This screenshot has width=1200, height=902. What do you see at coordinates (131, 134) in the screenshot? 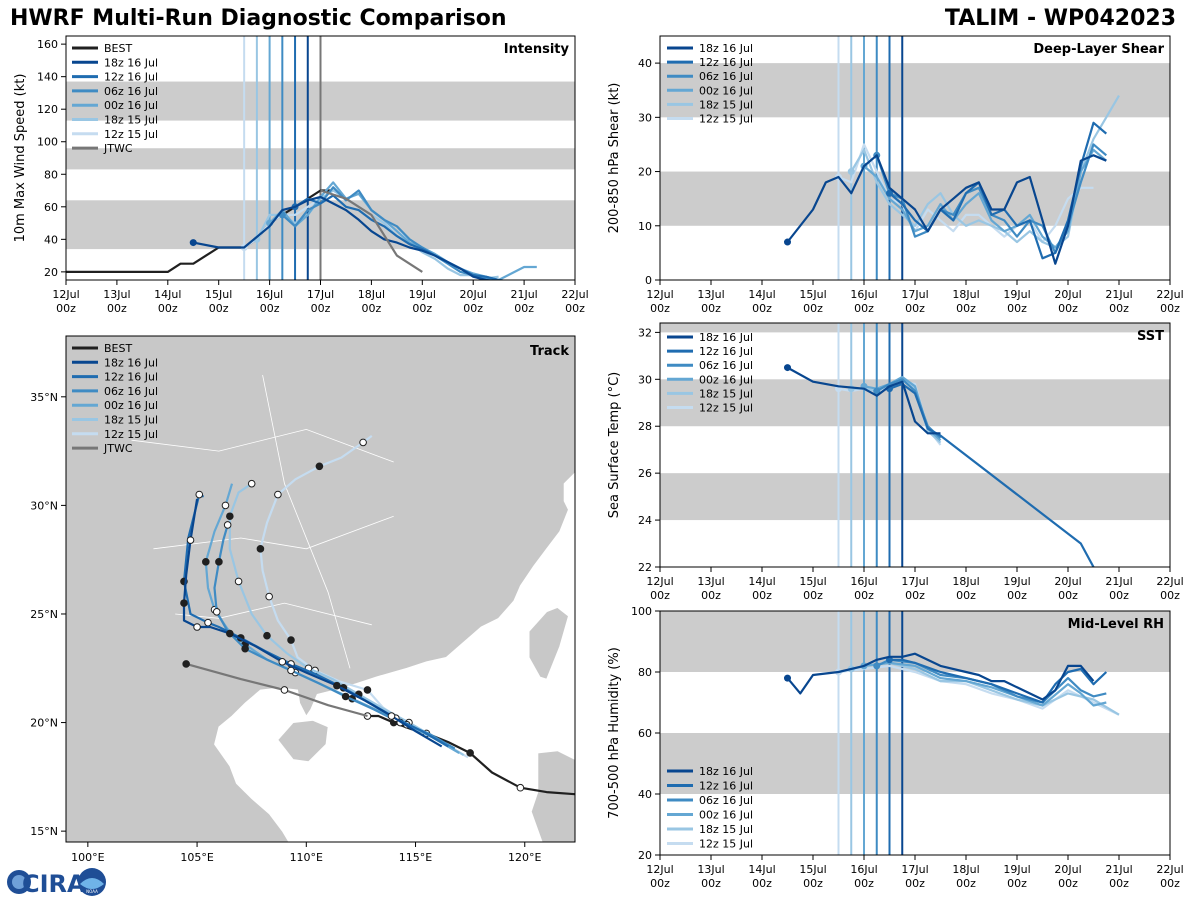
I see `legend-label: 12z 15 Jul` at bounding box center [131, 134].